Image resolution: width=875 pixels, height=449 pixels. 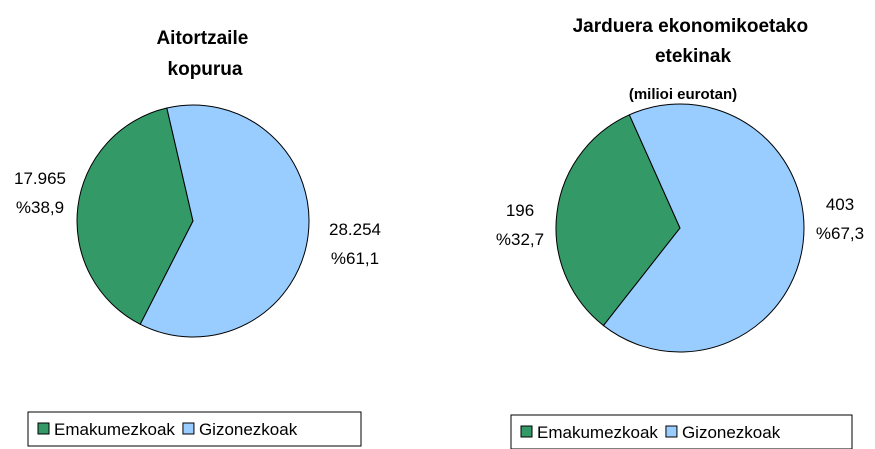 I want to click on percentage-label: %61,1, so click(x=355, y=258).